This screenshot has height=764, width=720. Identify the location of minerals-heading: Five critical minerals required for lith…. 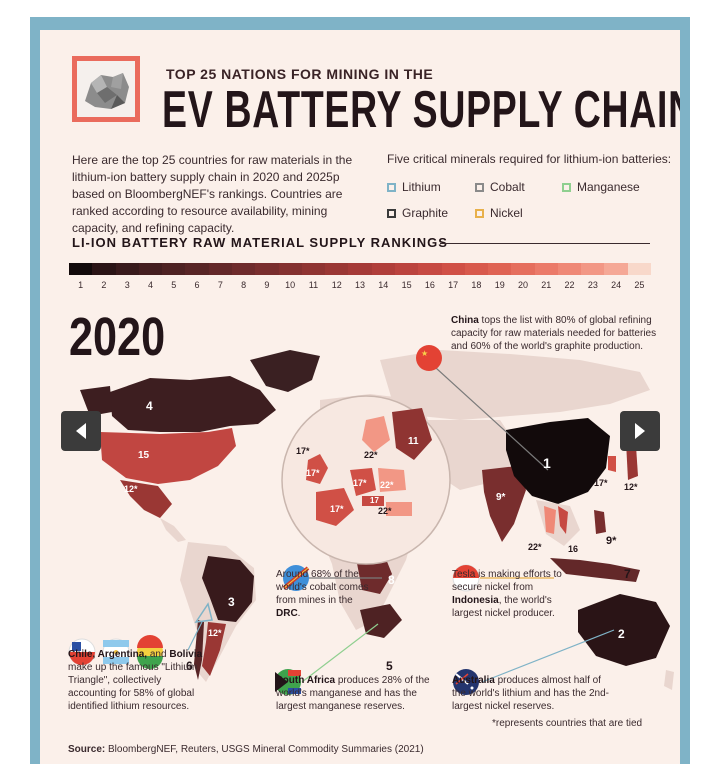
(529, 159).